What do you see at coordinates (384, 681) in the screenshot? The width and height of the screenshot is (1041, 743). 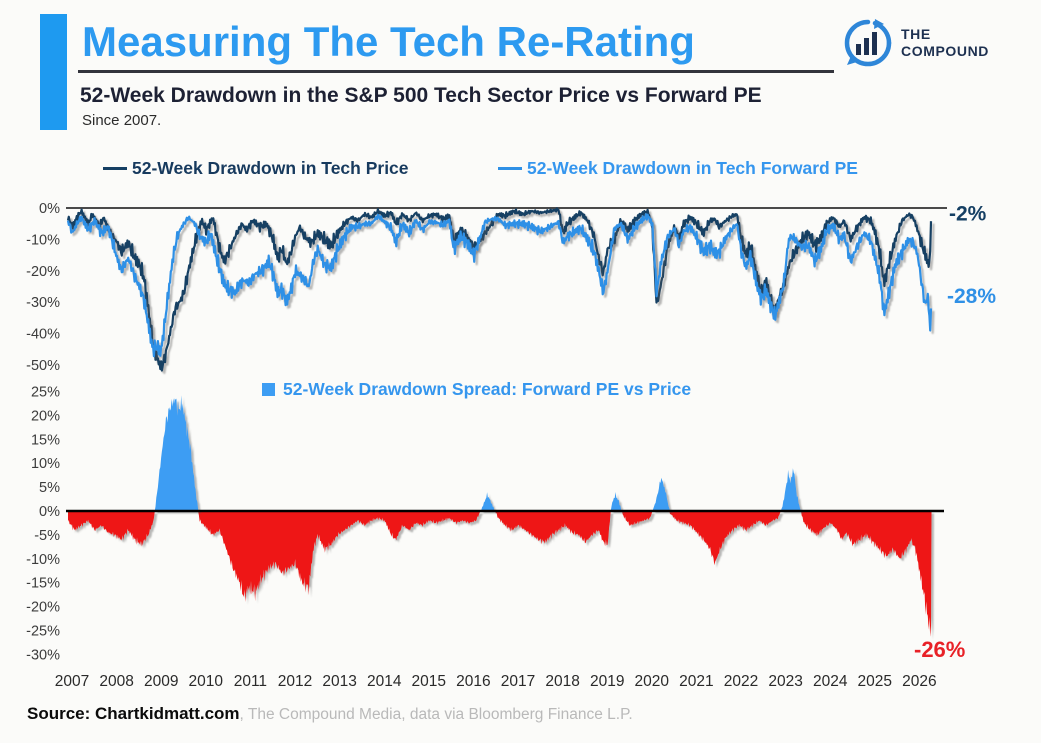 I see `x-tick-label: 2014` at bounding box center [384, 681].